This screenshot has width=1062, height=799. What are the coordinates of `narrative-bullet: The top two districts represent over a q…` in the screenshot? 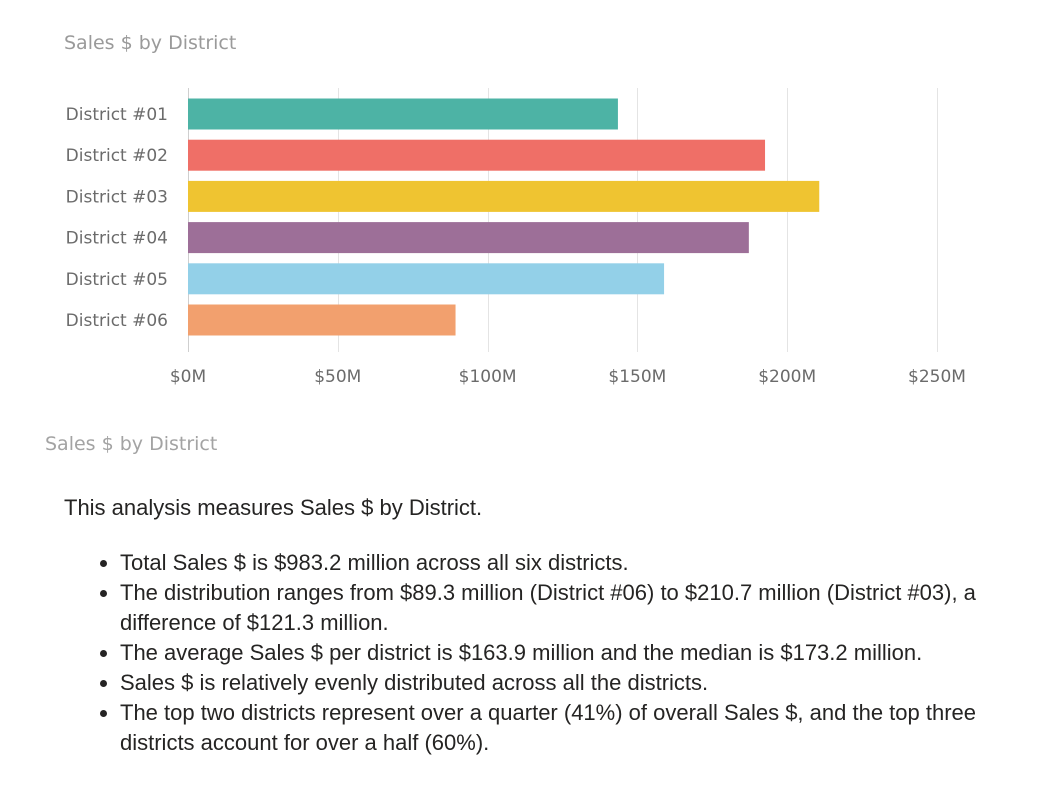 It's located at (572, 728).